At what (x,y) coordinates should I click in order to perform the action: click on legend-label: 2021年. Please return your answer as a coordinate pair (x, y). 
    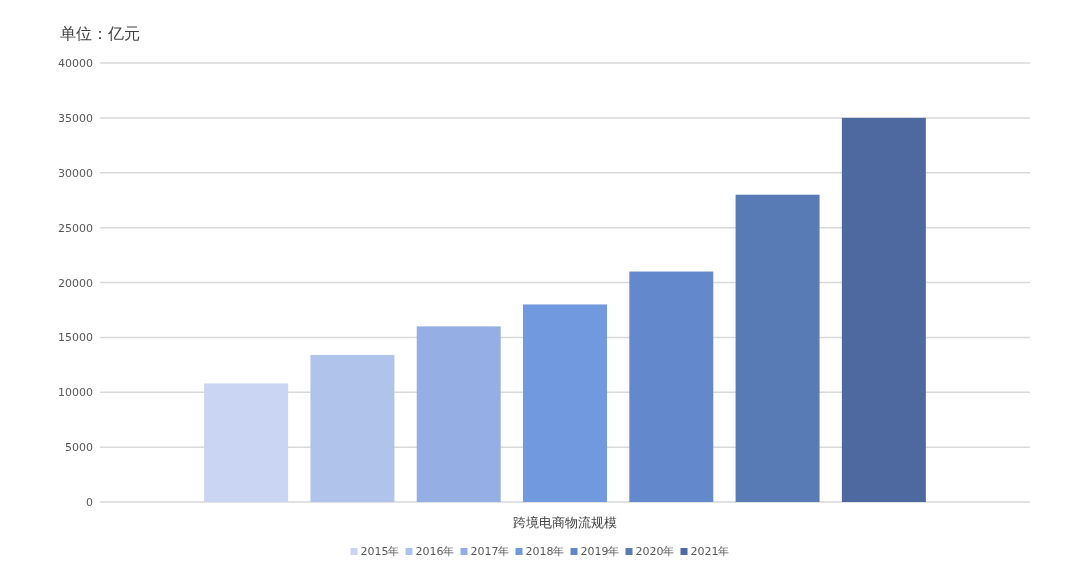
    Looking at the image, I should click on (710, 551).